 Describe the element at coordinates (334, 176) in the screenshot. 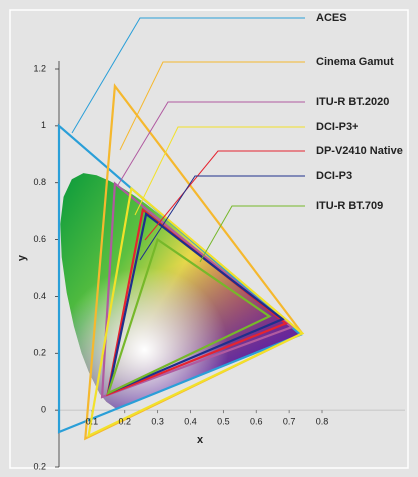

I see `legend-label: DCI-P3` at that location.